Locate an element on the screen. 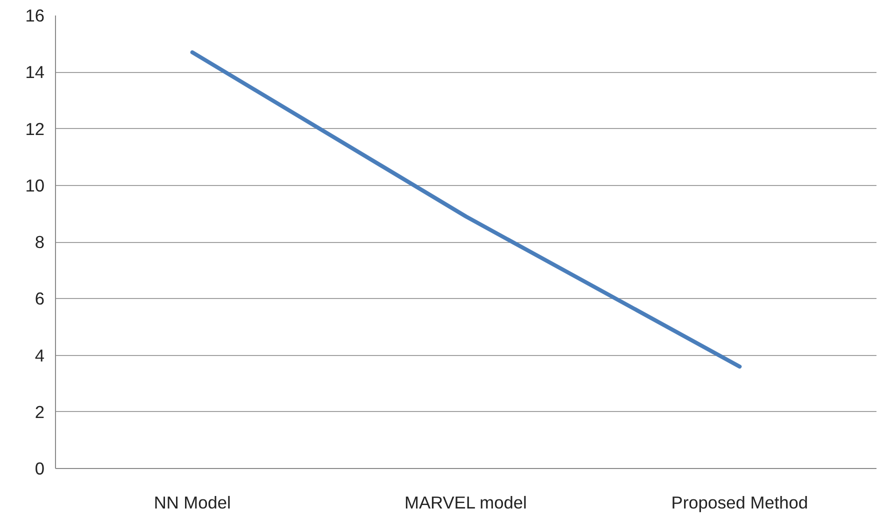  y-tick-label: 2 is located at coordinates (39, 412).